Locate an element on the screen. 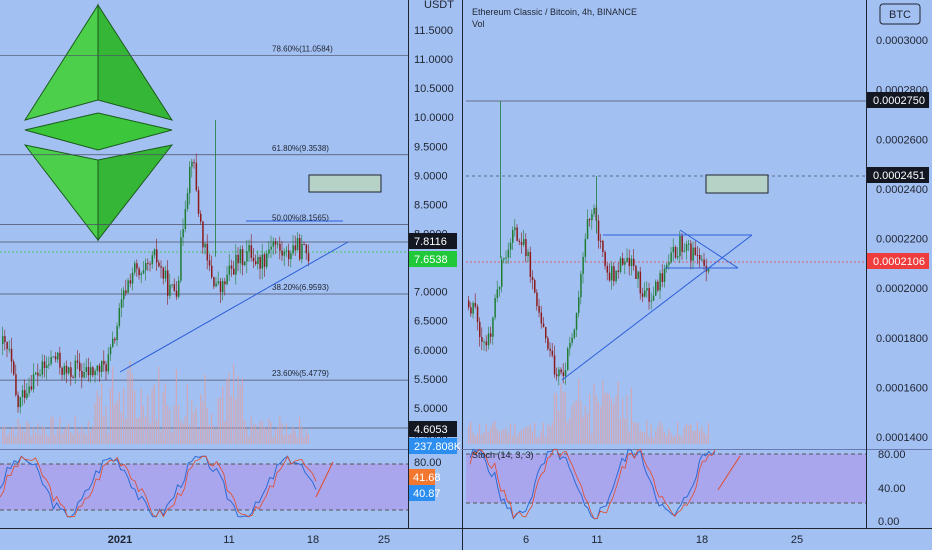 This screenshot has width=932, height=550. price-tag is located at coordinates (433, 241).